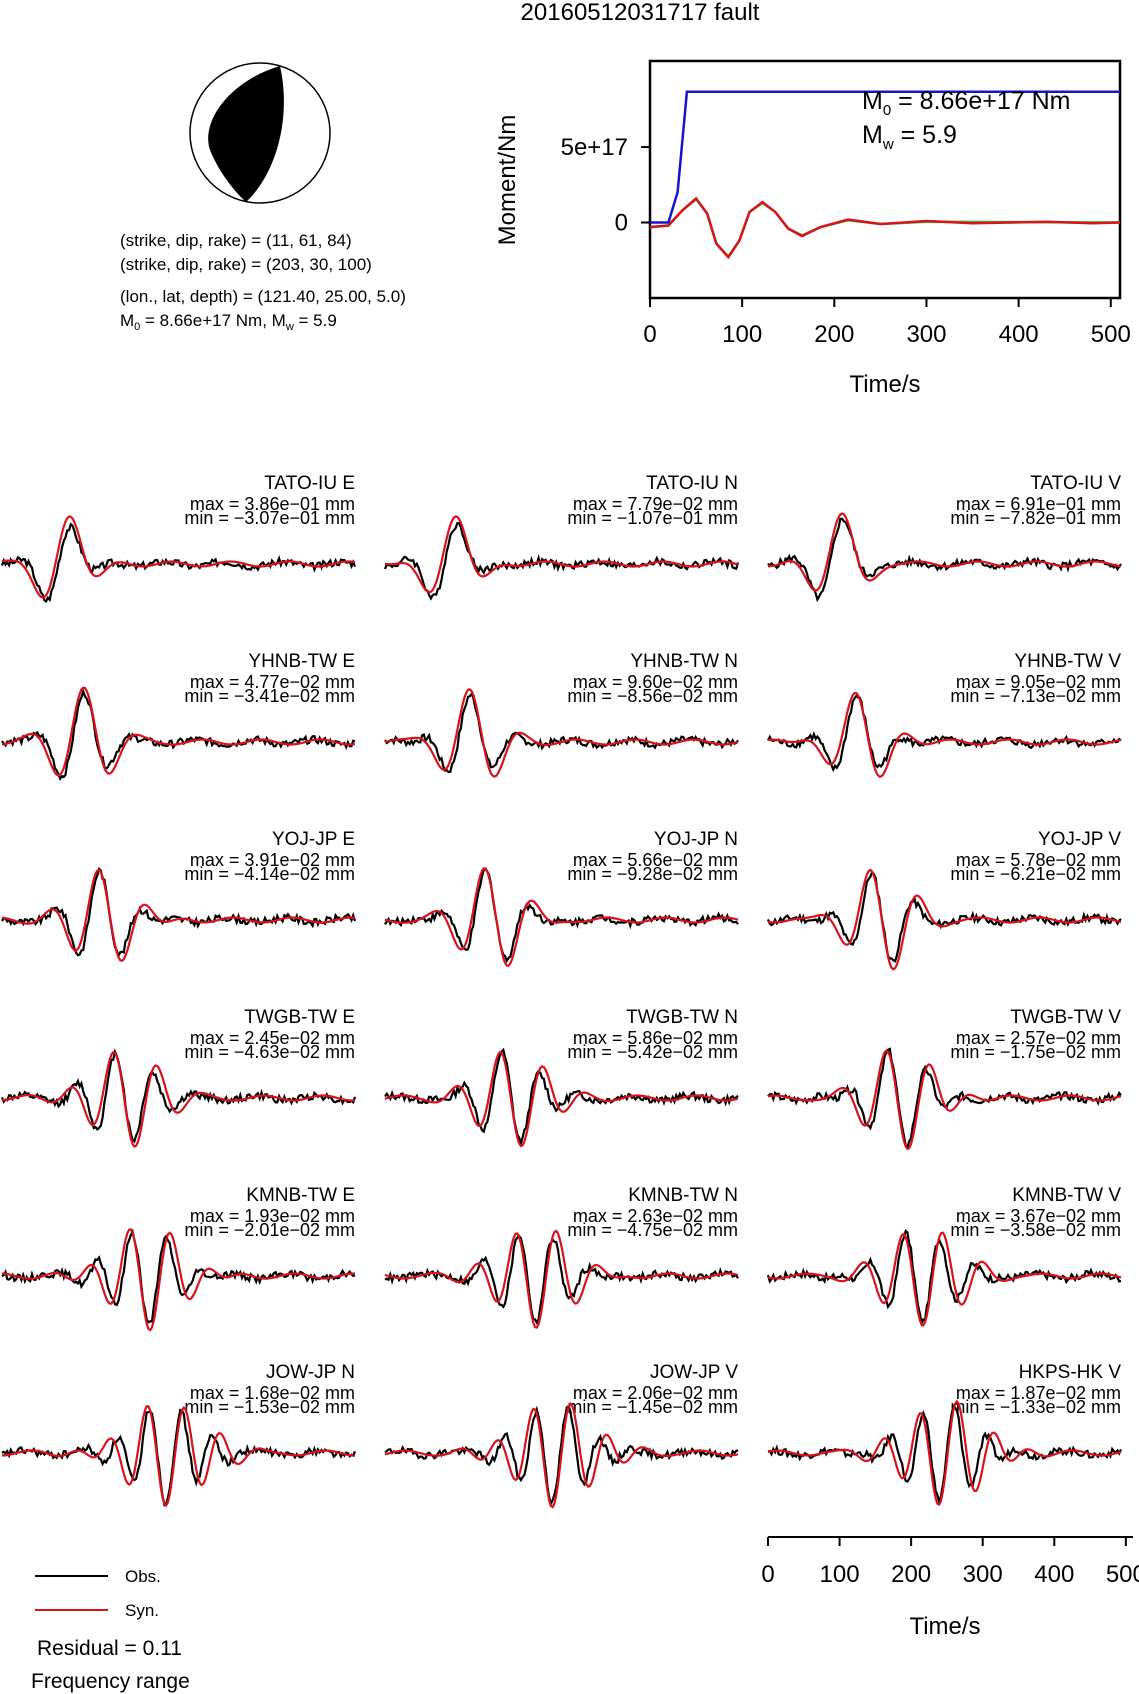 Image resolution: width=1139 pixels, height=1694 pixels. Describe the element at coordinates (655, 1216) in the screenshot. I see `waveform-max-label: max = 2.63e−02 mm` at that location.